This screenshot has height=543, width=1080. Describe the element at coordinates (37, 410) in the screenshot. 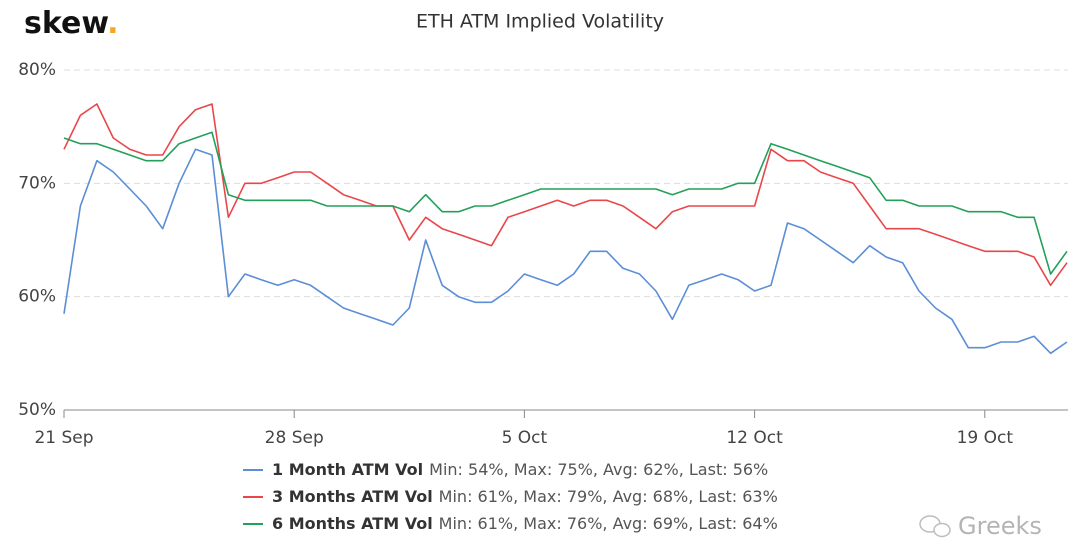

I see `y-tick-label: 50%` at that location.